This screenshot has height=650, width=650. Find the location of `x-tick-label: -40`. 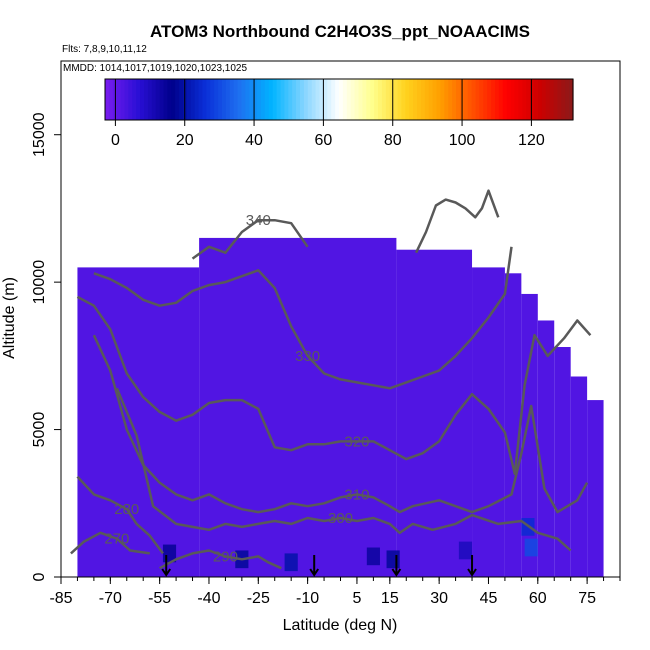

x-tick-label: -40 is located at coordinates (208, 598).